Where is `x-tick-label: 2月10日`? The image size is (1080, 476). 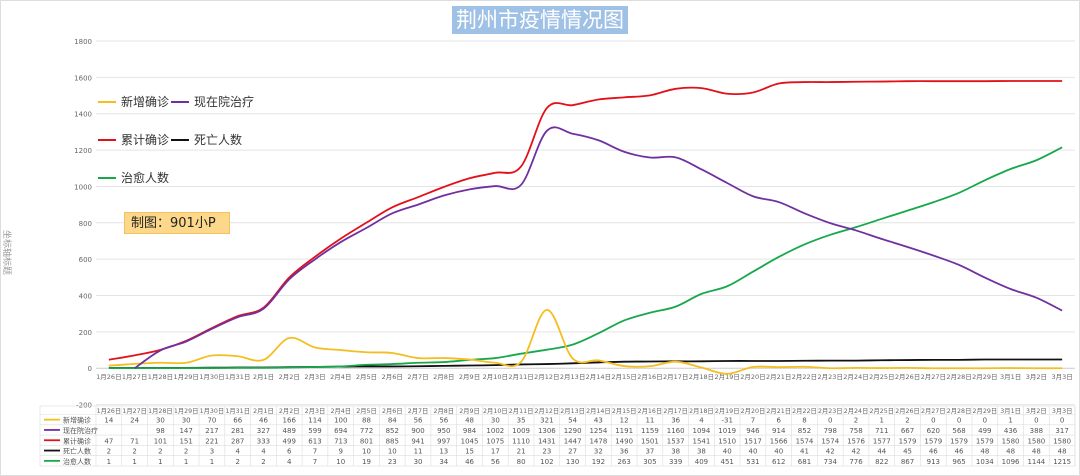
x-tick-label: 2月10日 is located at coordinates (495, 377).